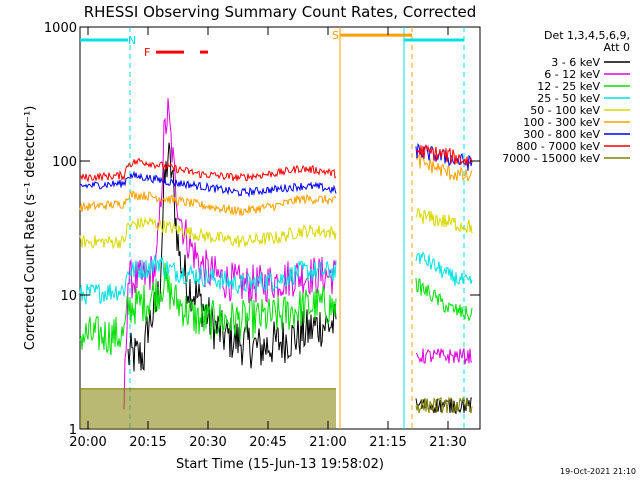 This screenshot has width=640, height=484. Describe the element at coordinates (551, 158) in the screenshot. I see `legend-label-8: 7000 - 15000 keV` at that location.